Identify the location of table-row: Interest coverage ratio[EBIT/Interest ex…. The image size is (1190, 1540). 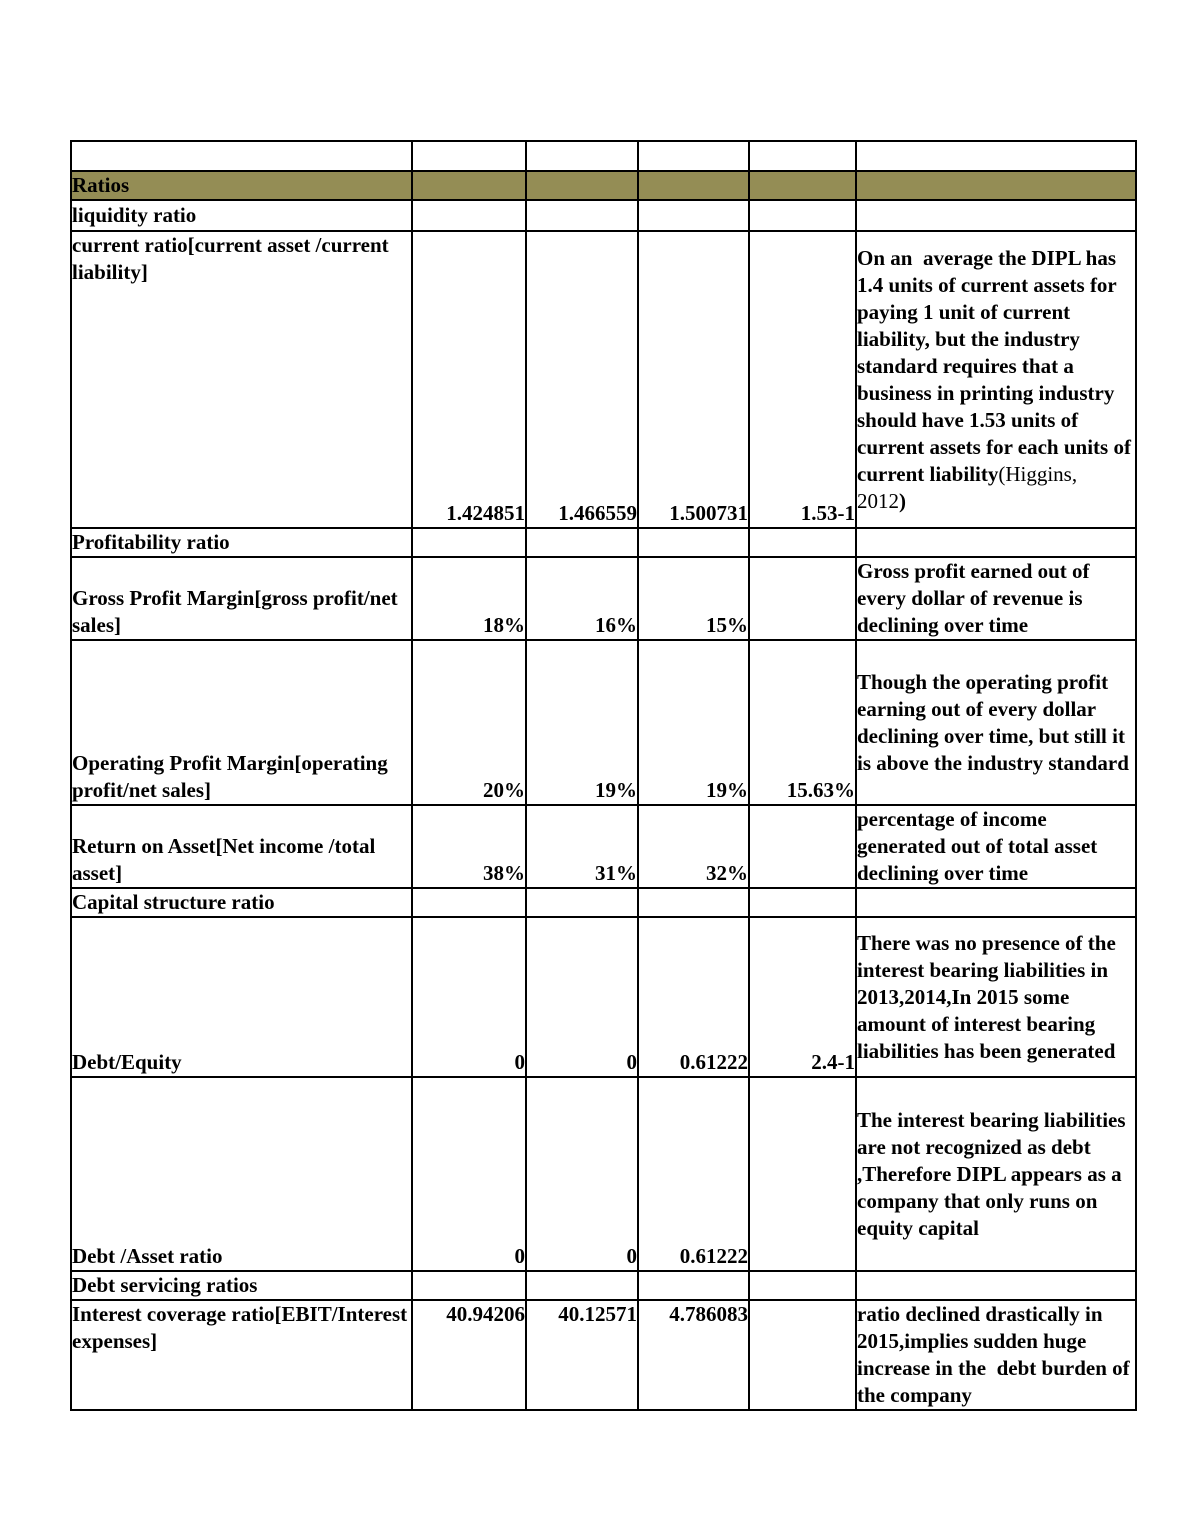
(603, 1355).